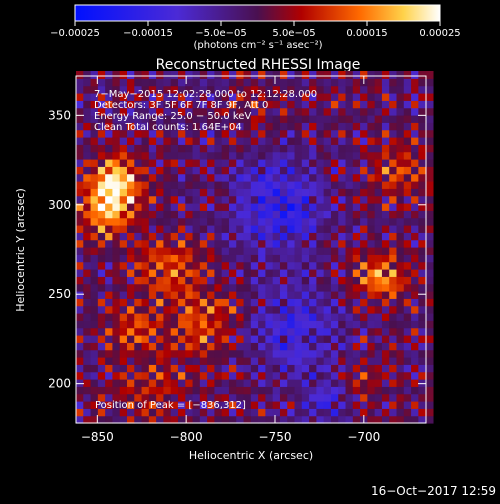 The width and height of the screenshot is (500, 504). I want to click on y-tick-label: 200, so click(59, 384).